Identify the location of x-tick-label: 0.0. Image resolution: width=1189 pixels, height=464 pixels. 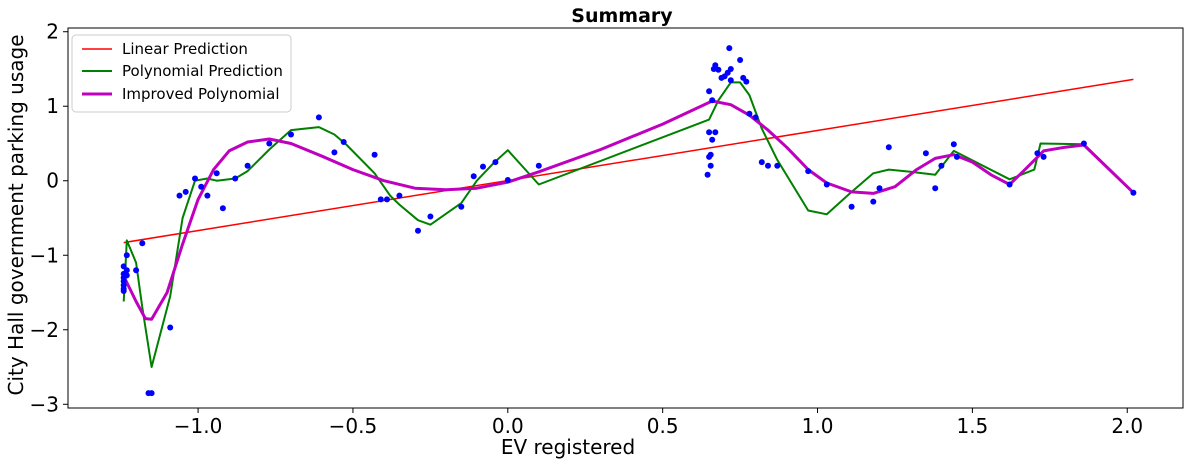
(508, 426).